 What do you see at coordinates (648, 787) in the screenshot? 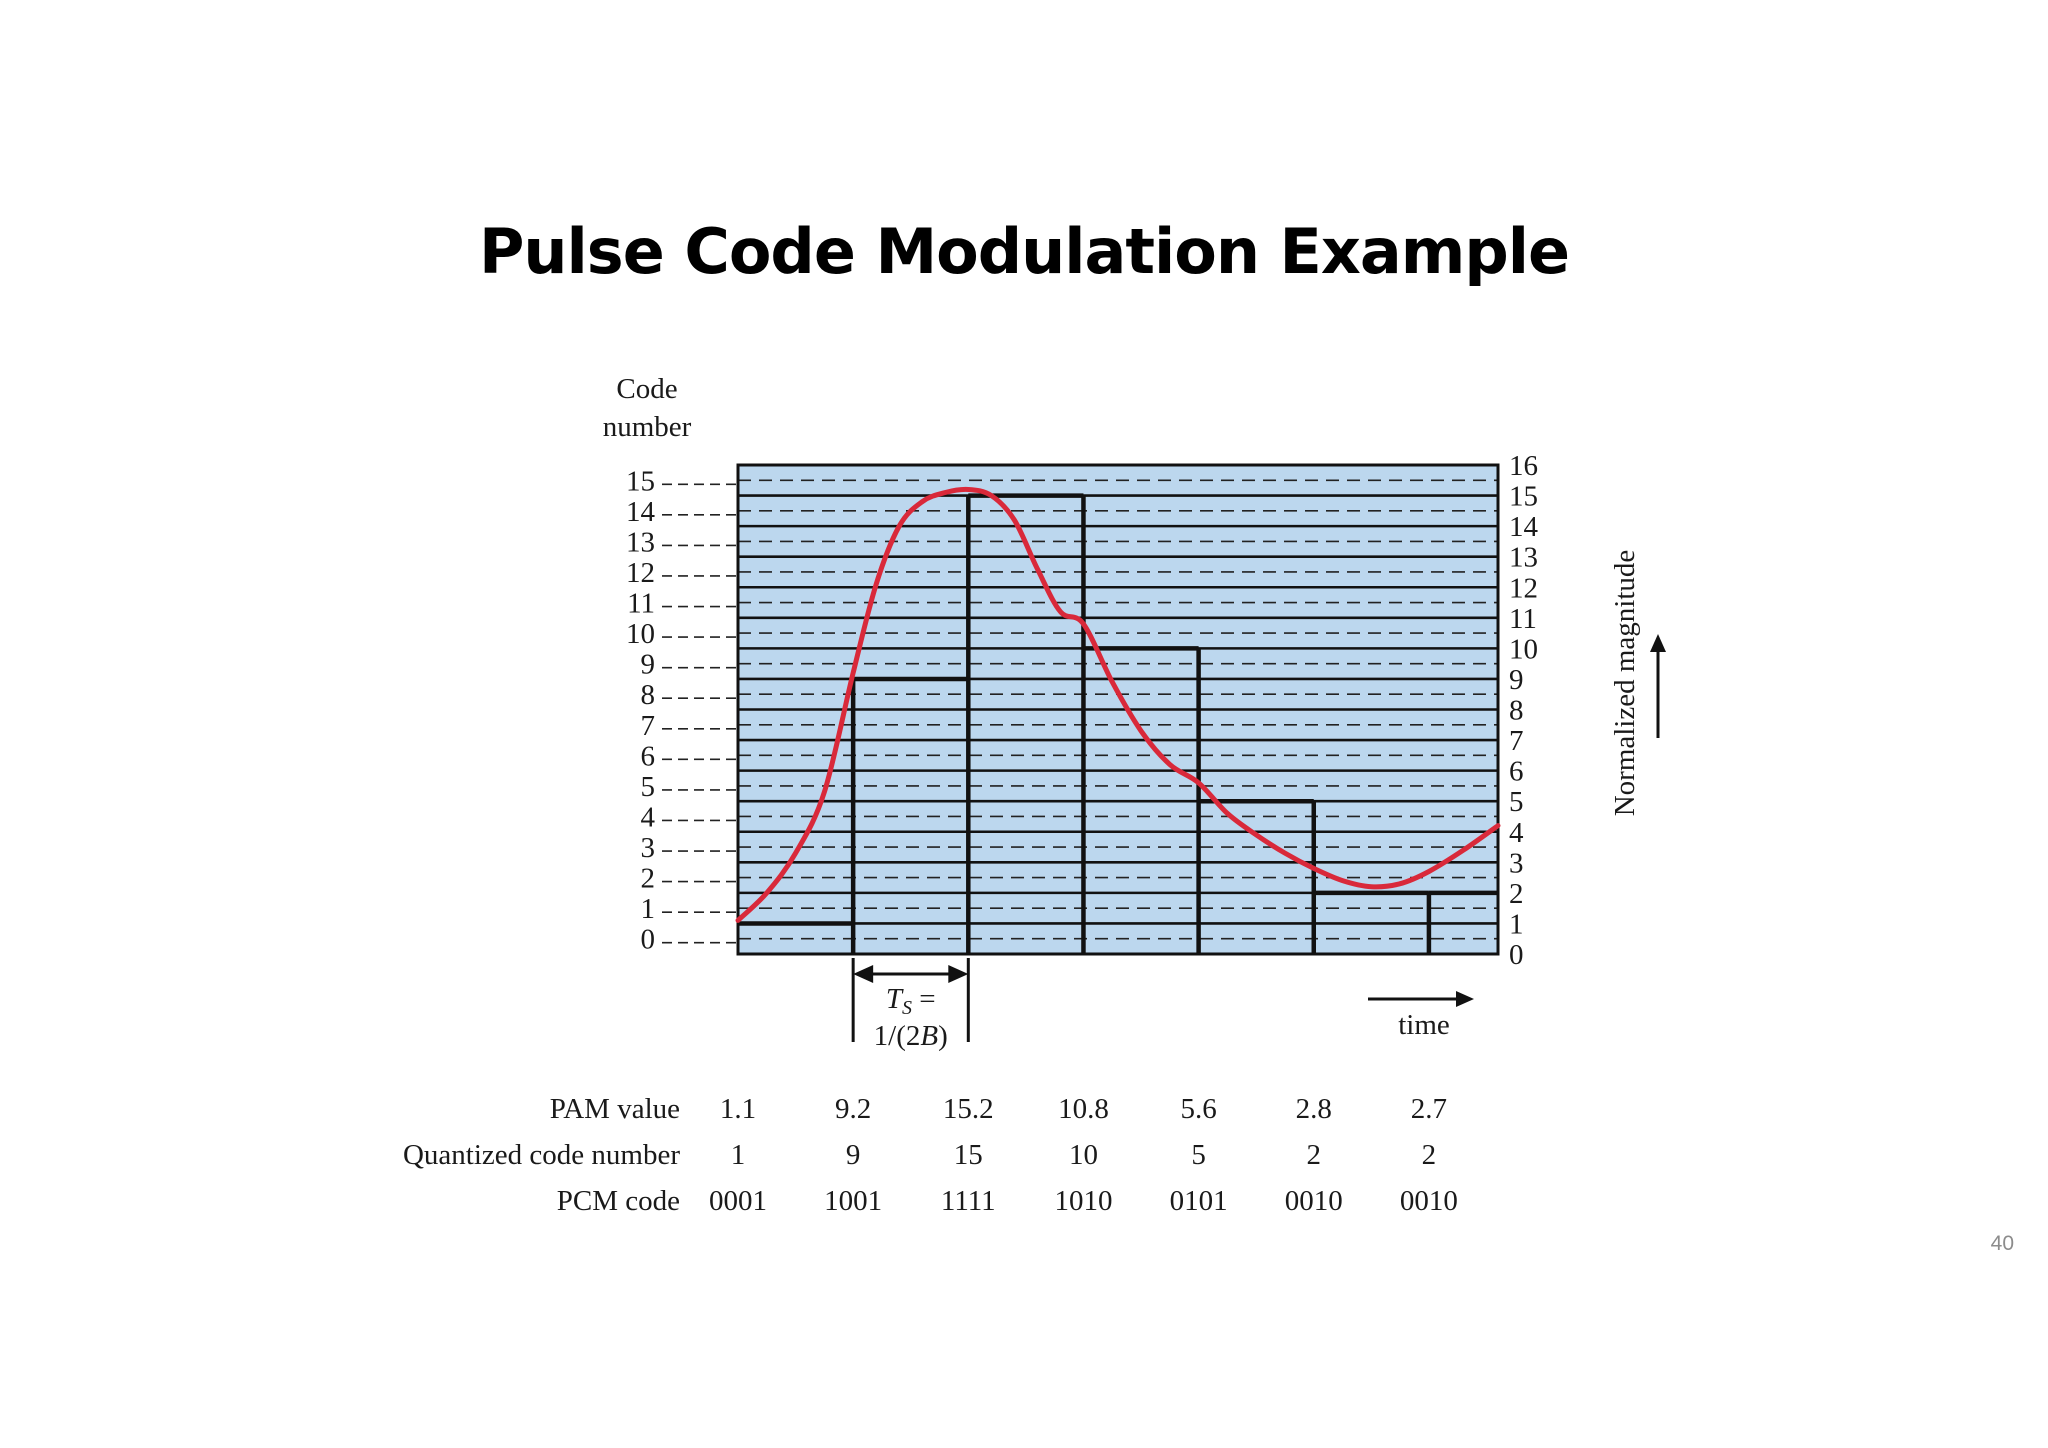
I see `left-axis-tick-label: 5` at bounding box center [648, 787].